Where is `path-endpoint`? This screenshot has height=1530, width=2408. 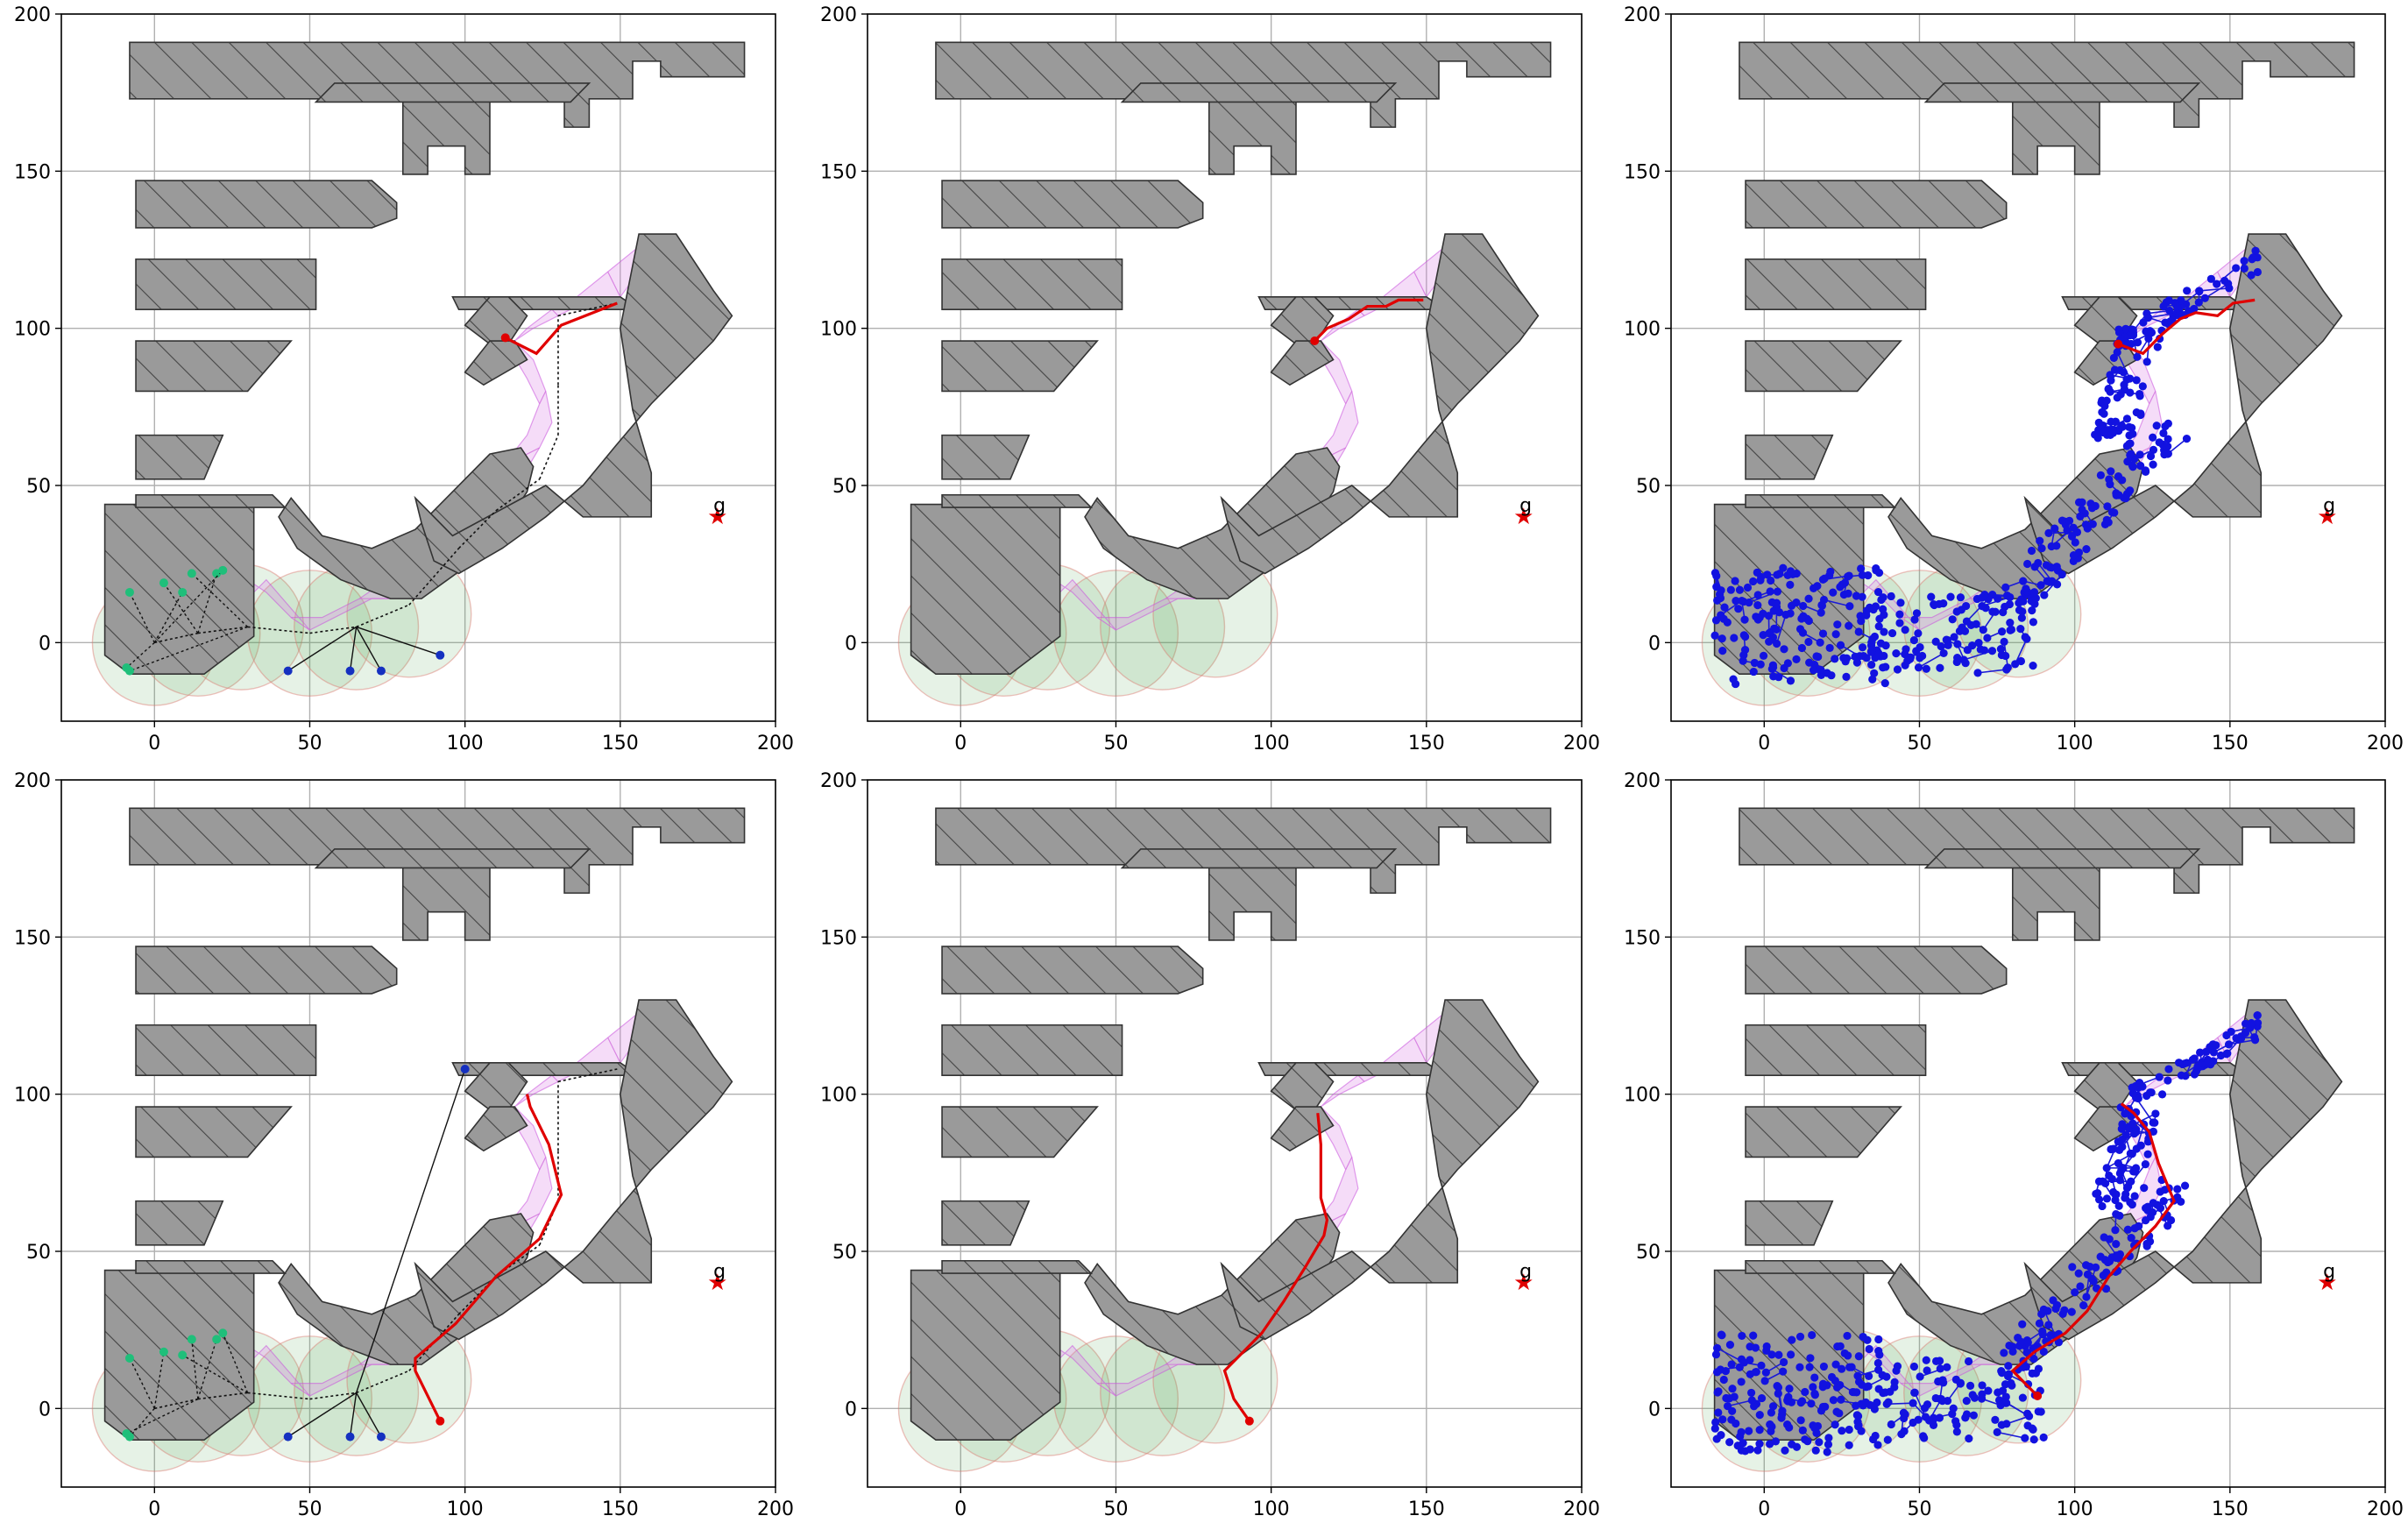
path-endpoint is located at coordinates (441, 1421).